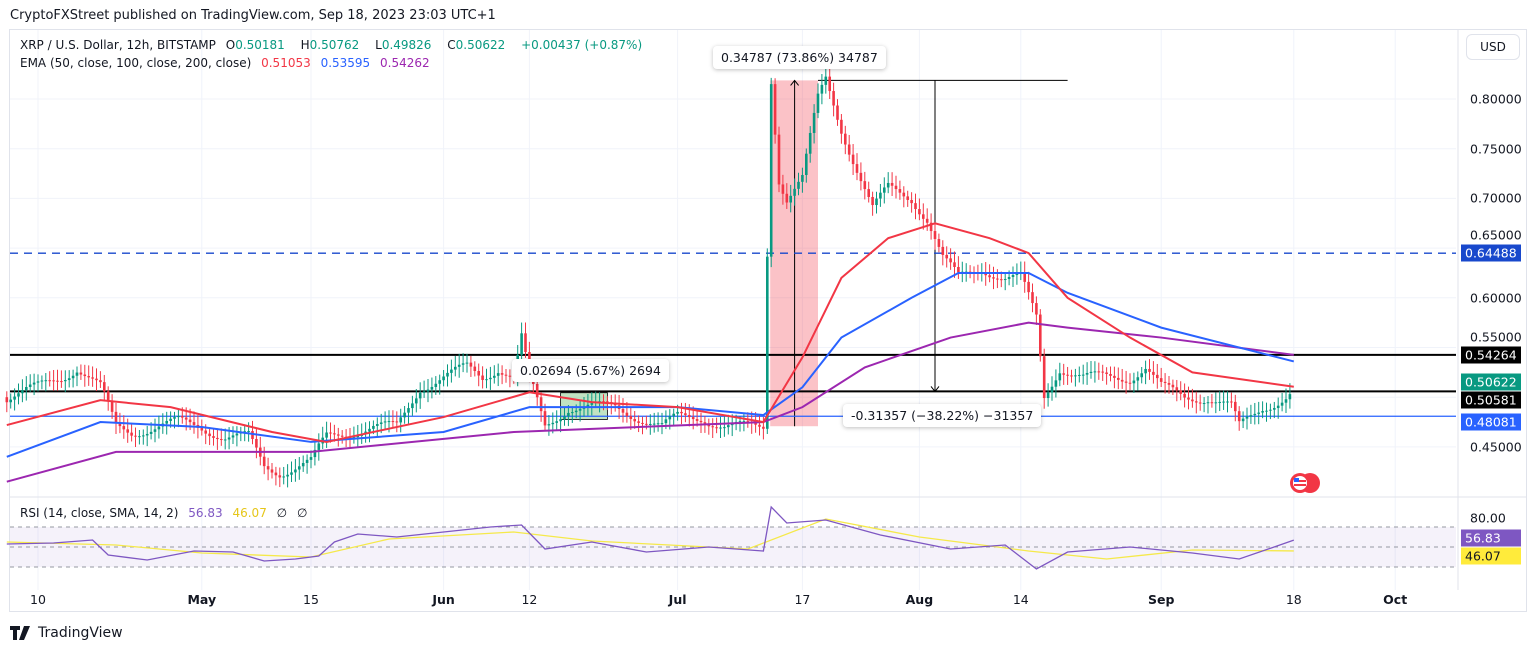 The width and height of the screenshot is (1536, 652). Describe the element at coordinates (590, 370) in the screenshot. I see `measure-label-small: 0.02694 (5.67%) 2694` at that location.